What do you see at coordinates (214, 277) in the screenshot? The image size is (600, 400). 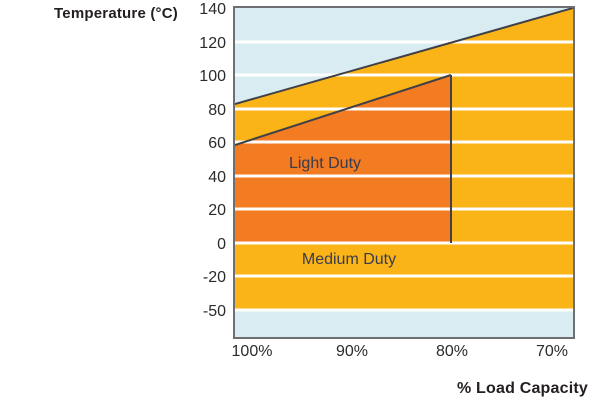 I see `y-tick-neg20: -20` at bounding box center [214, 277].